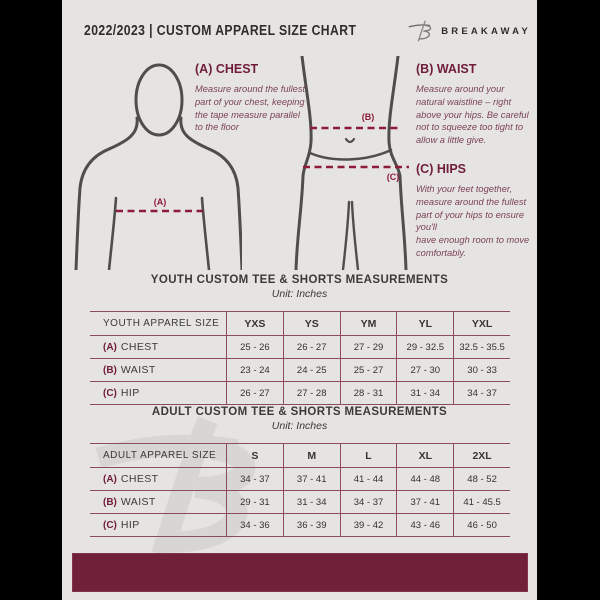 This screenshot has height=600, width=600. I want to click on value-cell: 25 - 26, so click(254, 347).